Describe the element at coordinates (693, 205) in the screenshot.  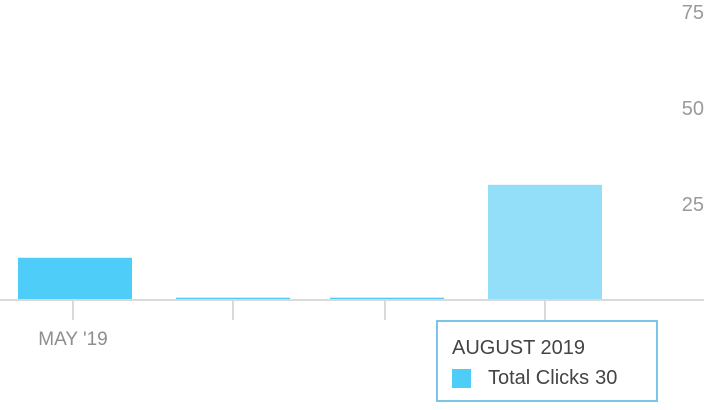
I see `y-tick-label-25: 25` at that location.